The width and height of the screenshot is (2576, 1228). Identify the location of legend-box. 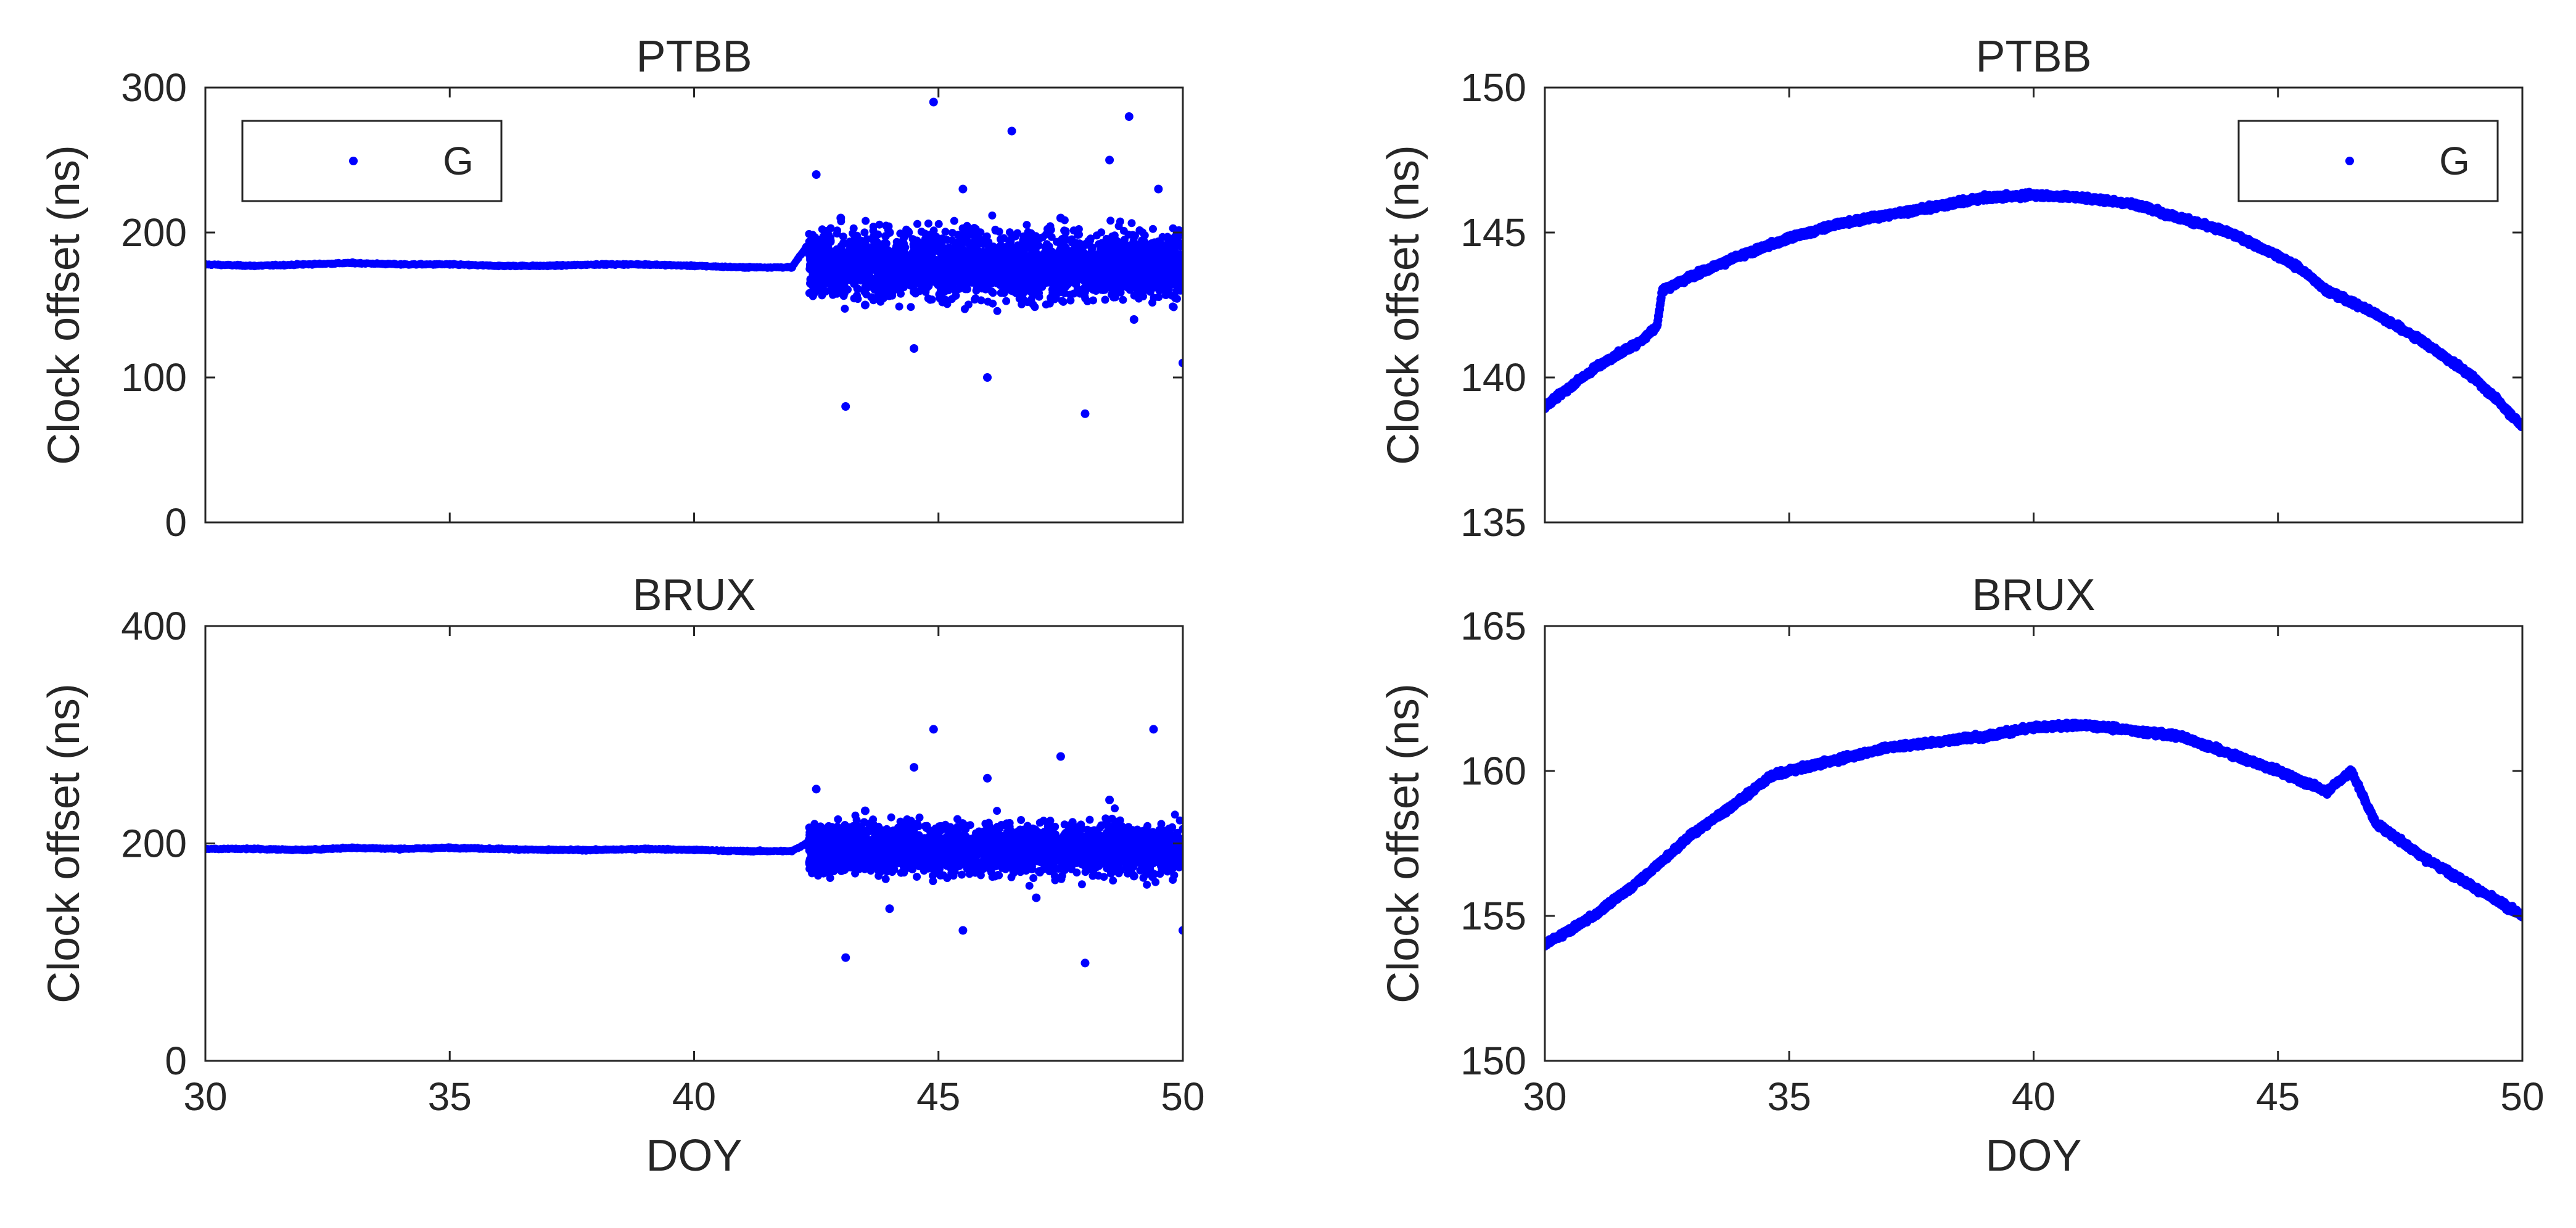
(372, 161).